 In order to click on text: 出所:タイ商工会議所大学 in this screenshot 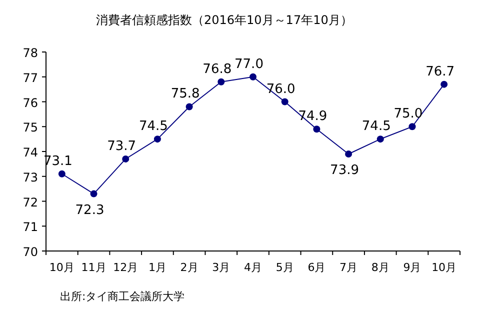, I will do `click(122, 296)`.